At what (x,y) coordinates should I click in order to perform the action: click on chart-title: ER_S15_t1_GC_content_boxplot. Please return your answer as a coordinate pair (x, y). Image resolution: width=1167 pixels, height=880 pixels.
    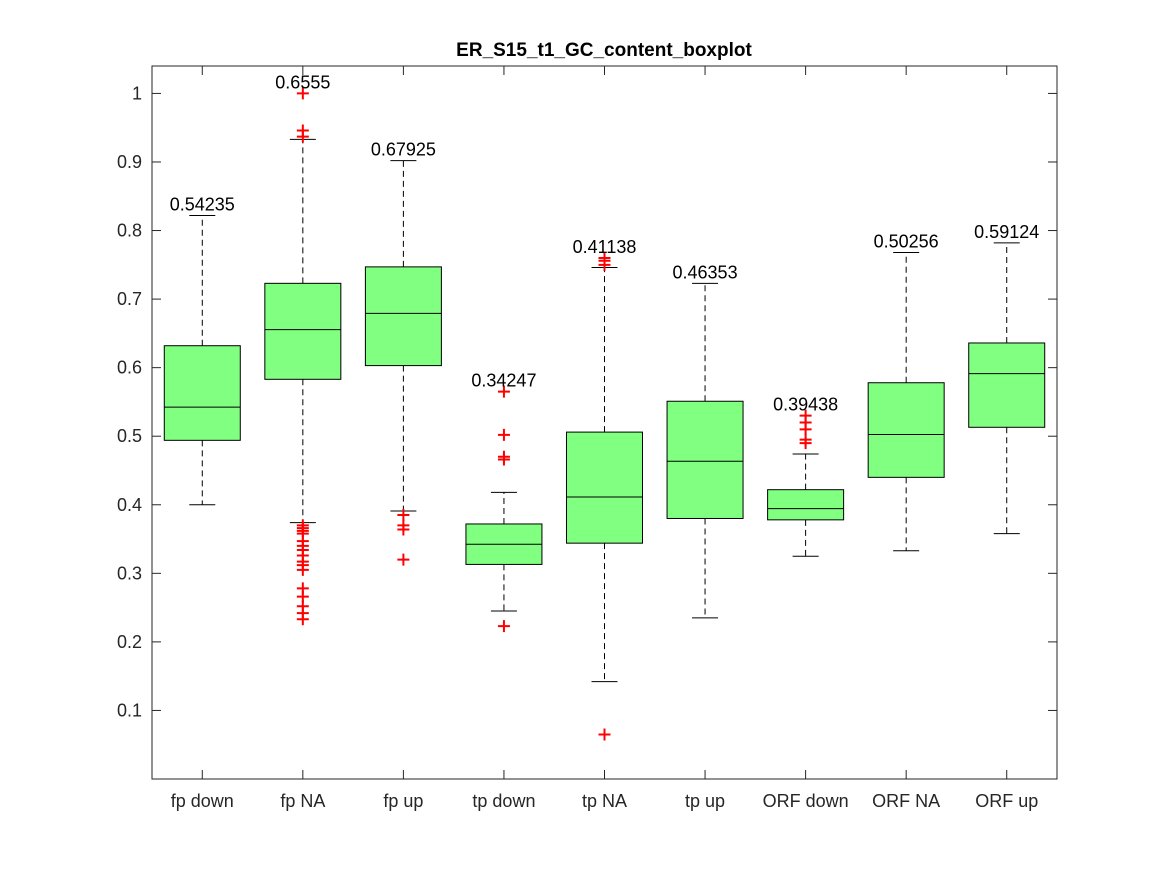
    Looking at the image, I should click on (604, 50).